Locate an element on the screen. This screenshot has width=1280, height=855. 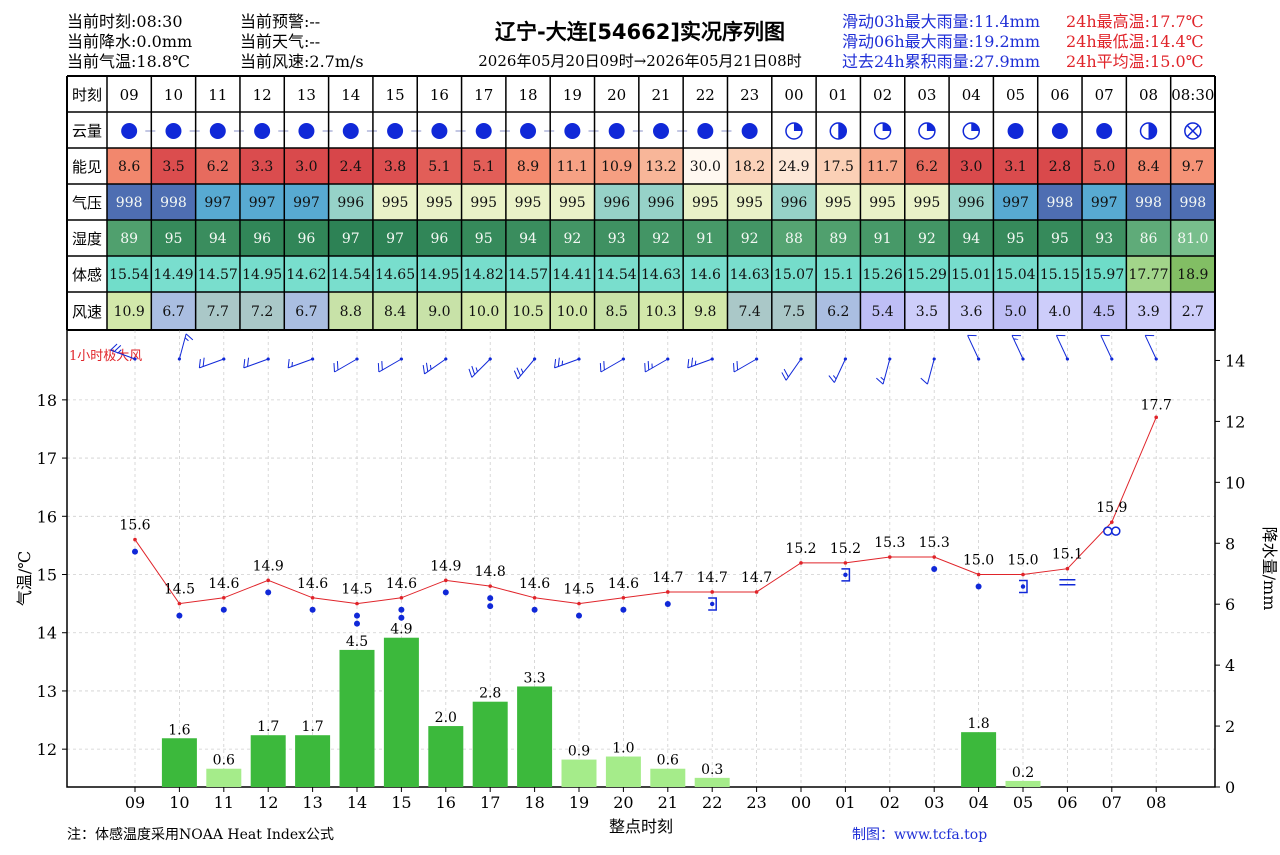
temperature-label: 14.7 is located at coordinates (756, 578).